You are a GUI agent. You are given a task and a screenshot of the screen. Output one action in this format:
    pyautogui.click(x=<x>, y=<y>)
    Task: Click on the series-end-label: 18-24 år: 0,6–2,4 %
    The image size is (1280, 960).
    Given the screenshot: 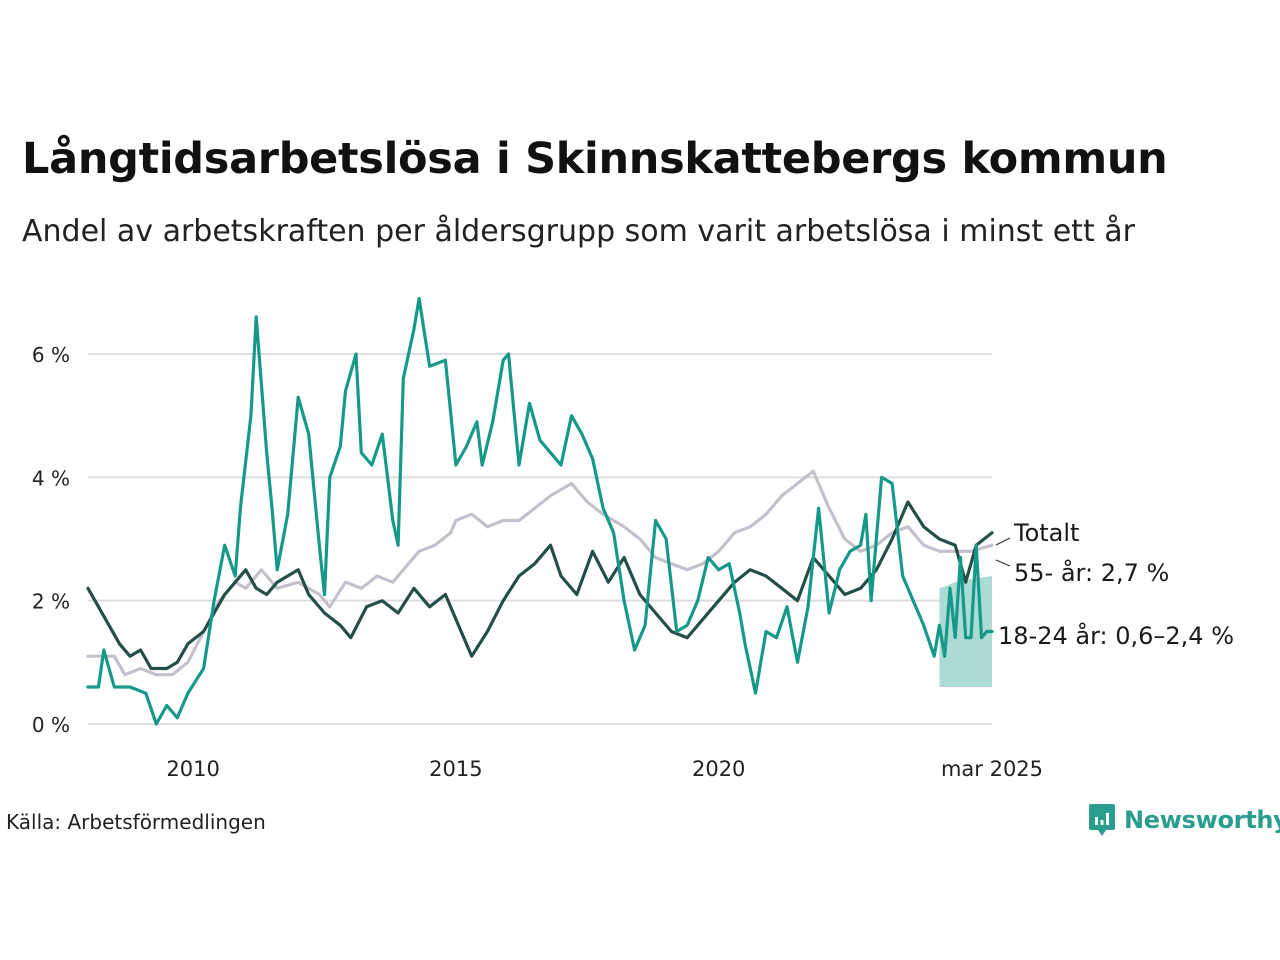 What is the action you would take?
    pyautogui.click(x=1116, y=635)
    